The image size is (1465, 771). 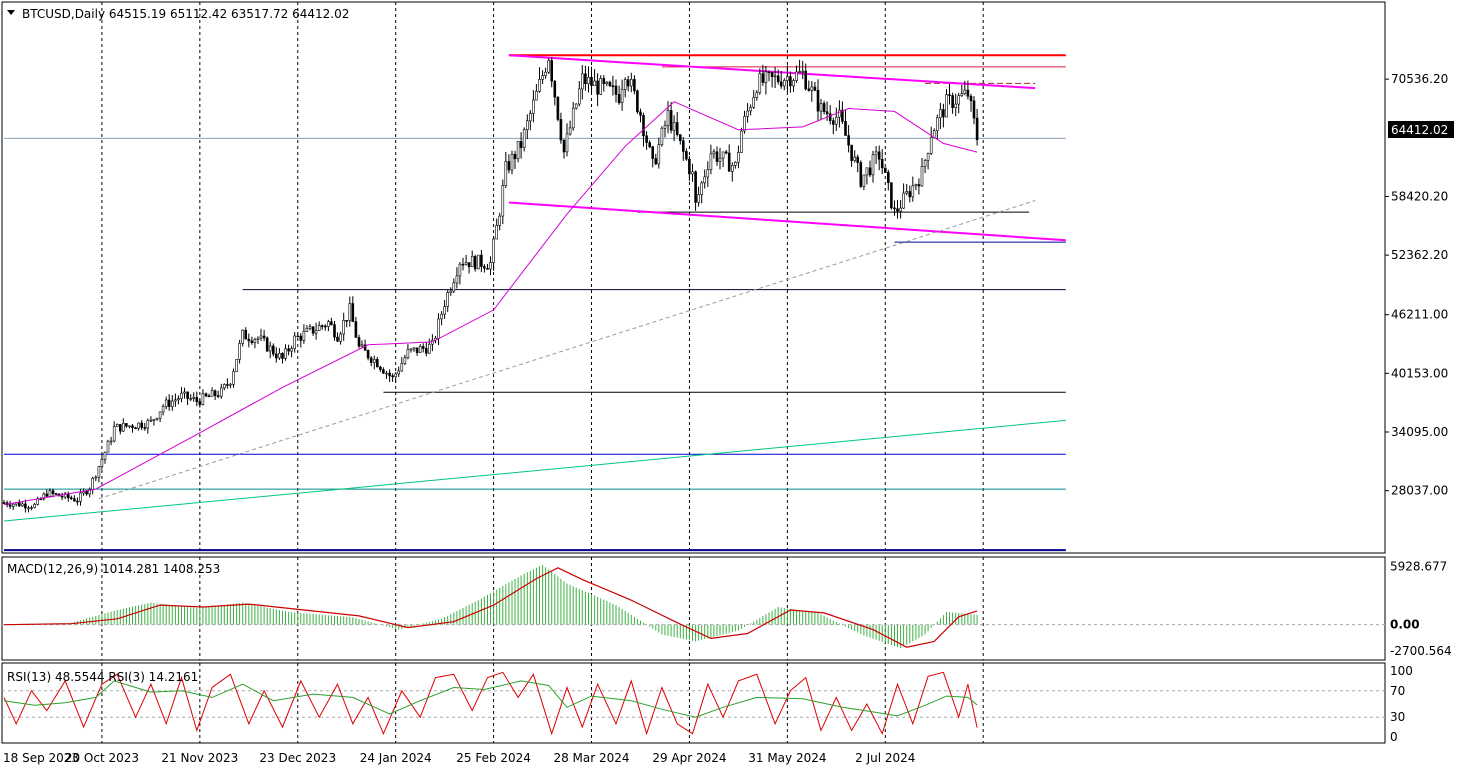 I want to click on price-tick-label: 70536.20, so click(x=1419, y=79).